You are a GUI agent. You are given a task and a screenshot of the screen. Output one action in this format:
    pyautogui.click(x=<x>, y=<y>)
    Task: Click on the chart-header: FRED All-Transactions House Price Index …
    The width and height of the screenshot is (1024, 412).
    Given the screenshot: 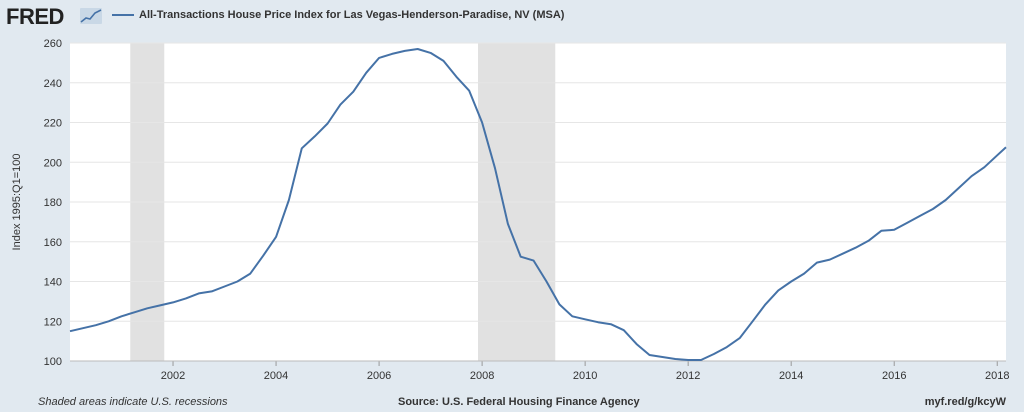 What is the action you would take?
    pyautogui.click(x=512, y=17)
    